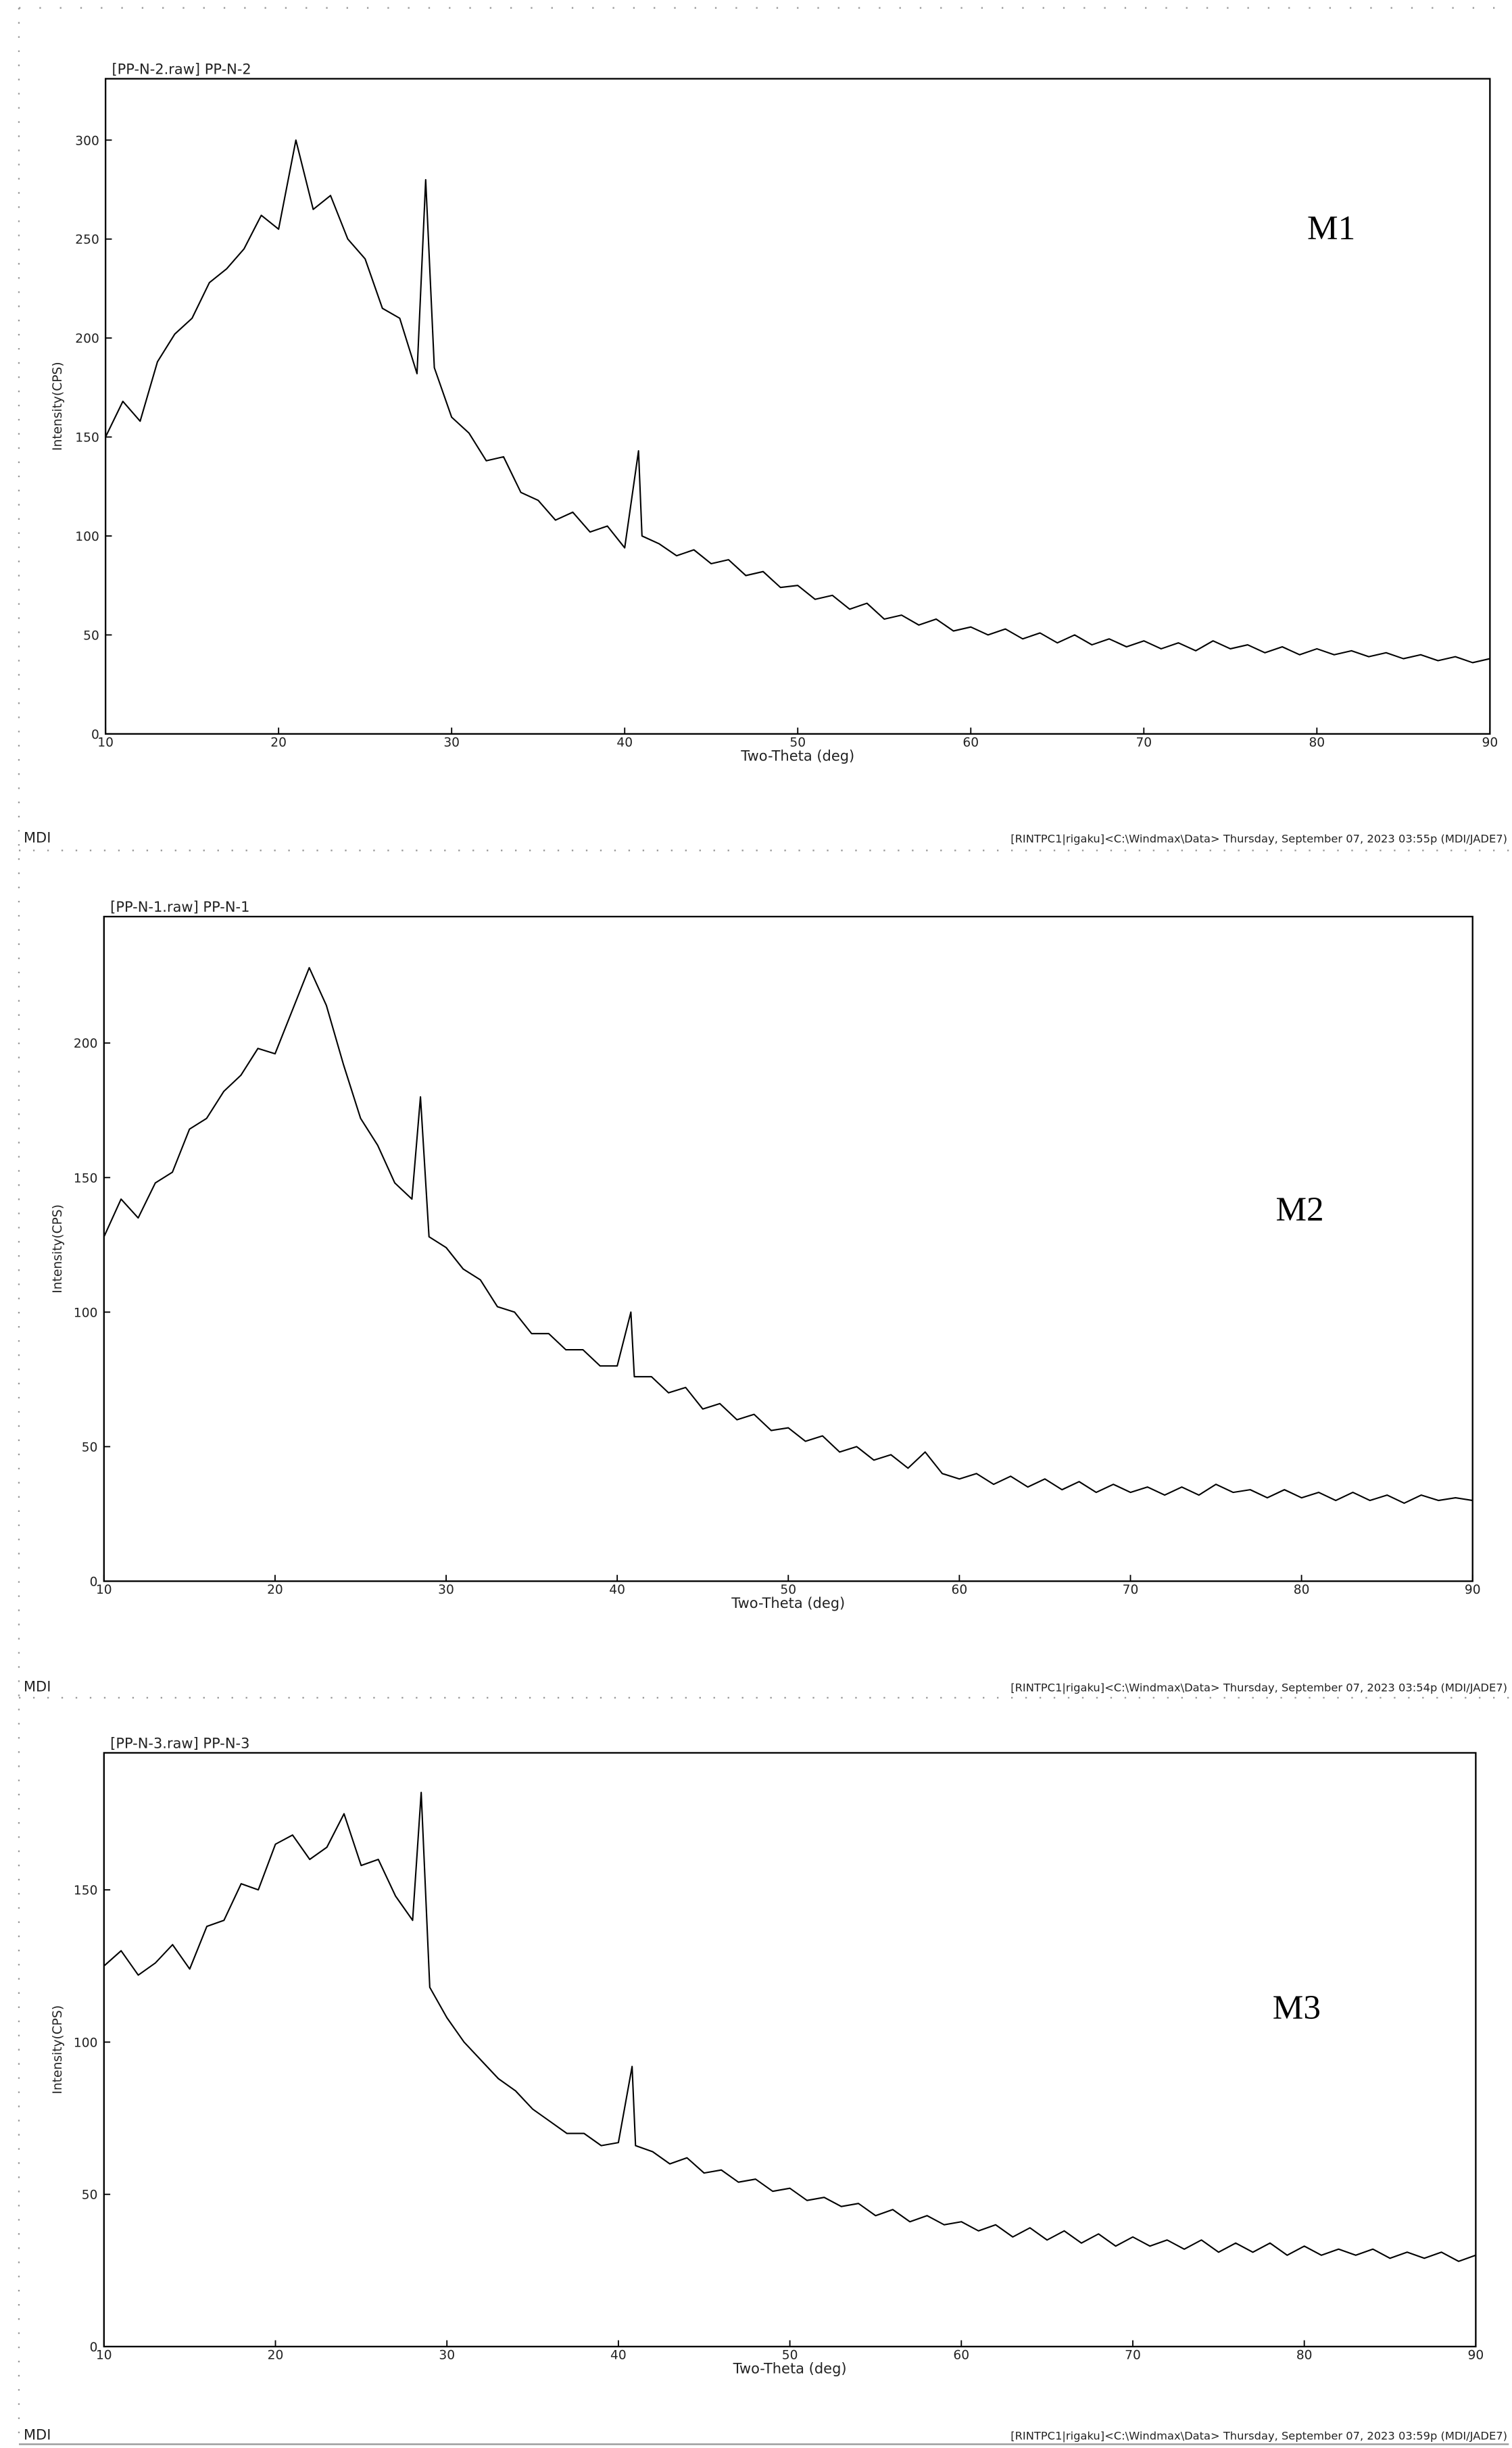 The width and height of the screenshot is (1512, 2448). Describe the element at coordinates (1331, 228) in the screenshot. I see `annotation: M1` at that location.